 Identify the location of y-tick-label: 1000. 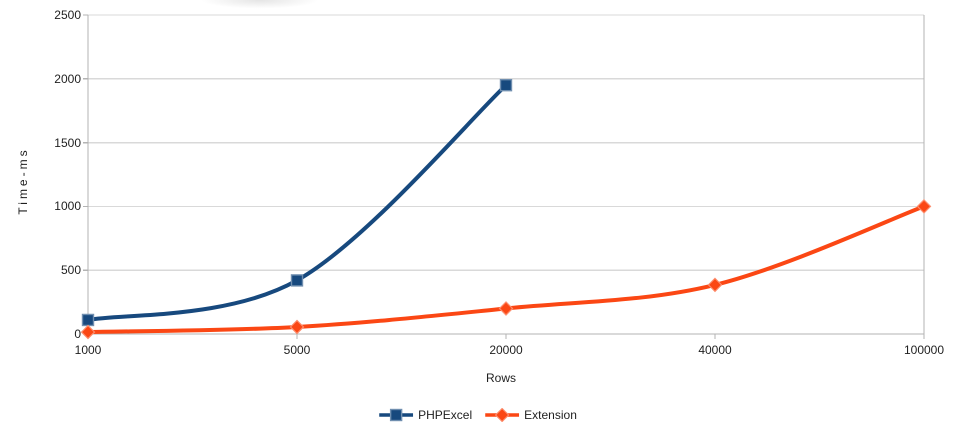
(67, 206).